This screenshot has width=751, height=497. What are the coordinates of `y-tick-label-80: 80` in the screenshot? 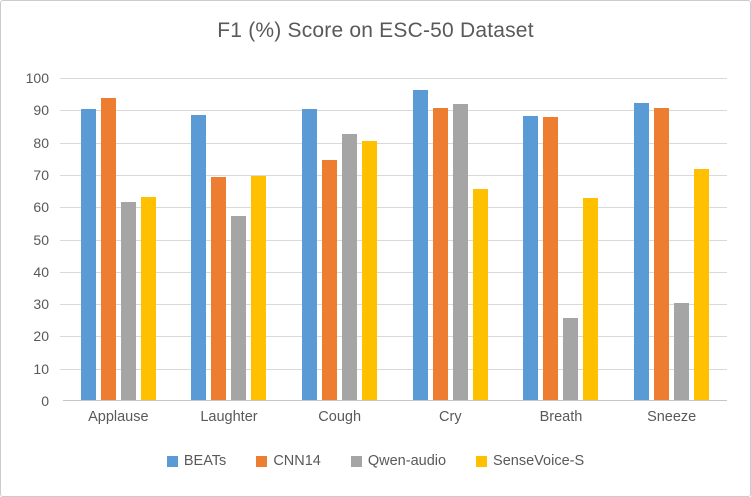 It's located at (41, 142).